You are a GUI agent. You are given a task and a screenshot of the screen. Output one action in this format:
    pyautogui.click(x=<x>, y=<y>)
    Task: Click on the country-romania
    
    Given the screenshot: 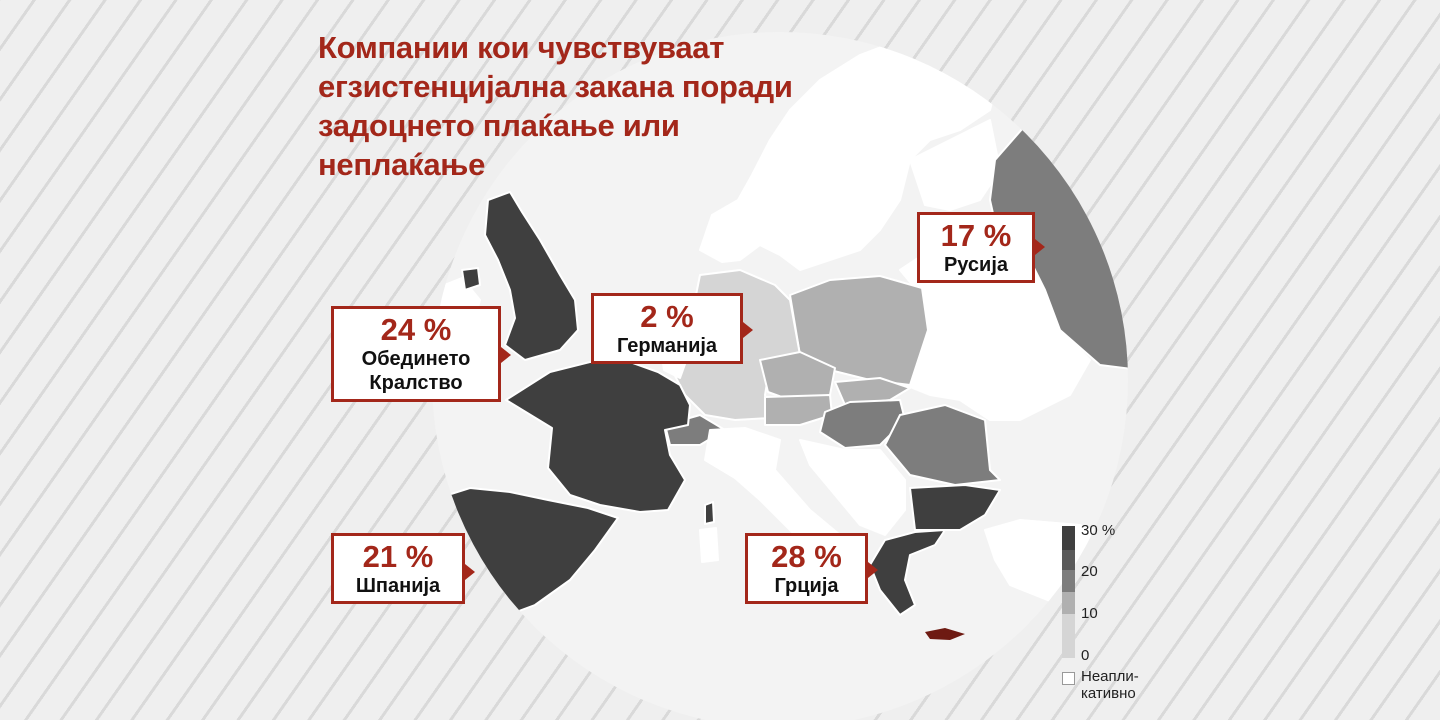 What is the action you would take?
    pyautogui.click(x=942, y=445)
    